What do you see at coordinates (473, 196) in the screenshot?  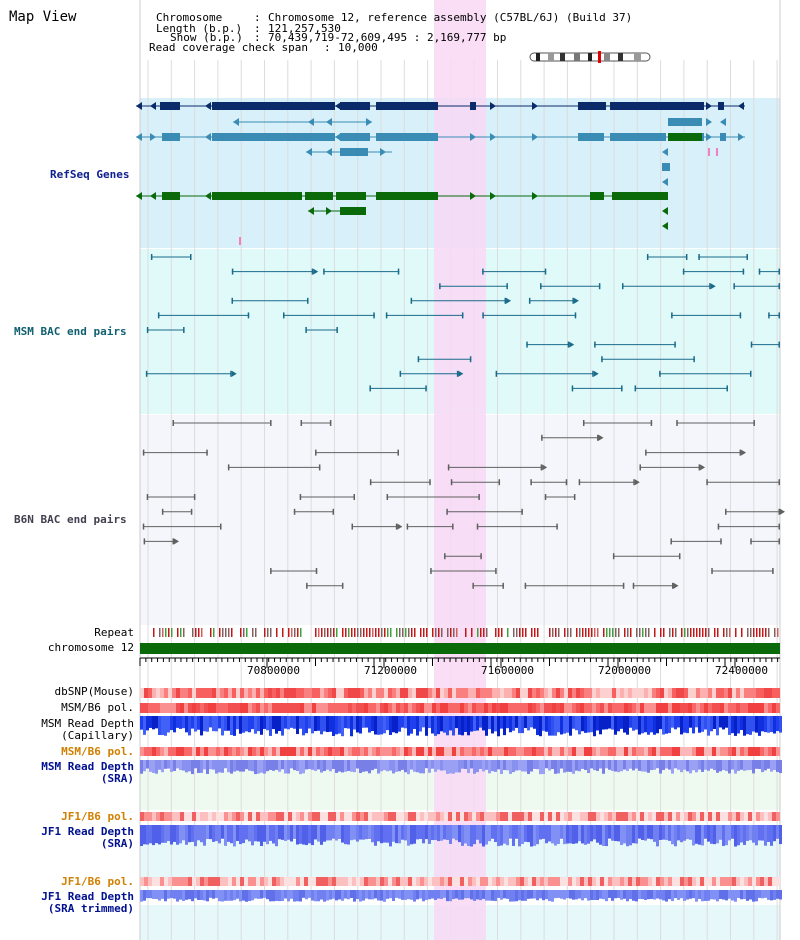 I see `gene-arrow` at bounding box center [473, 196].